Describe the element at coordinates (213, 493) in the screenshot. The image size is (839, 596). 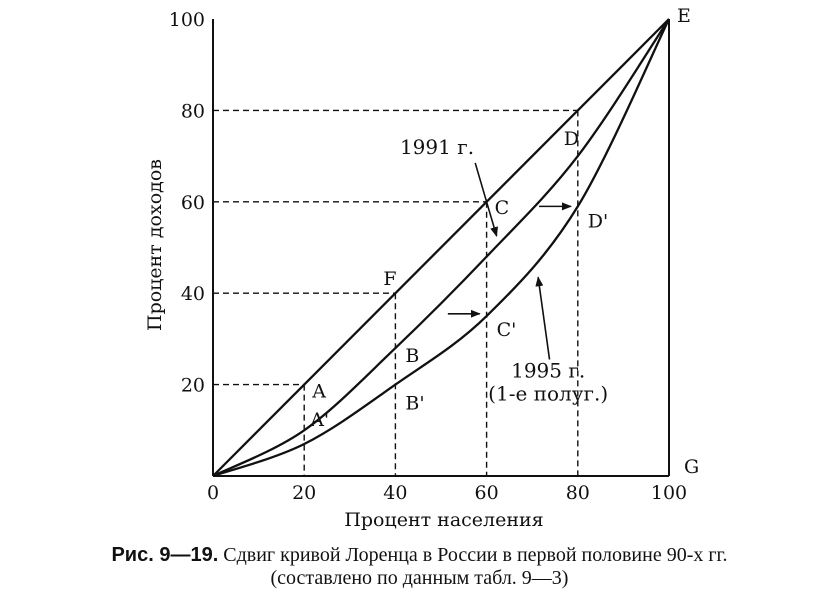
I see `x-tick-0: 0` at that location.